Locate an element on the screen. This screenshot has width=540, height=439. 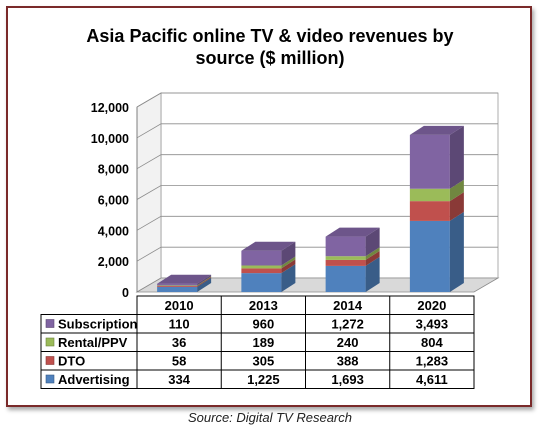
data-label: 4,611 is located at coordinates (432, 379).